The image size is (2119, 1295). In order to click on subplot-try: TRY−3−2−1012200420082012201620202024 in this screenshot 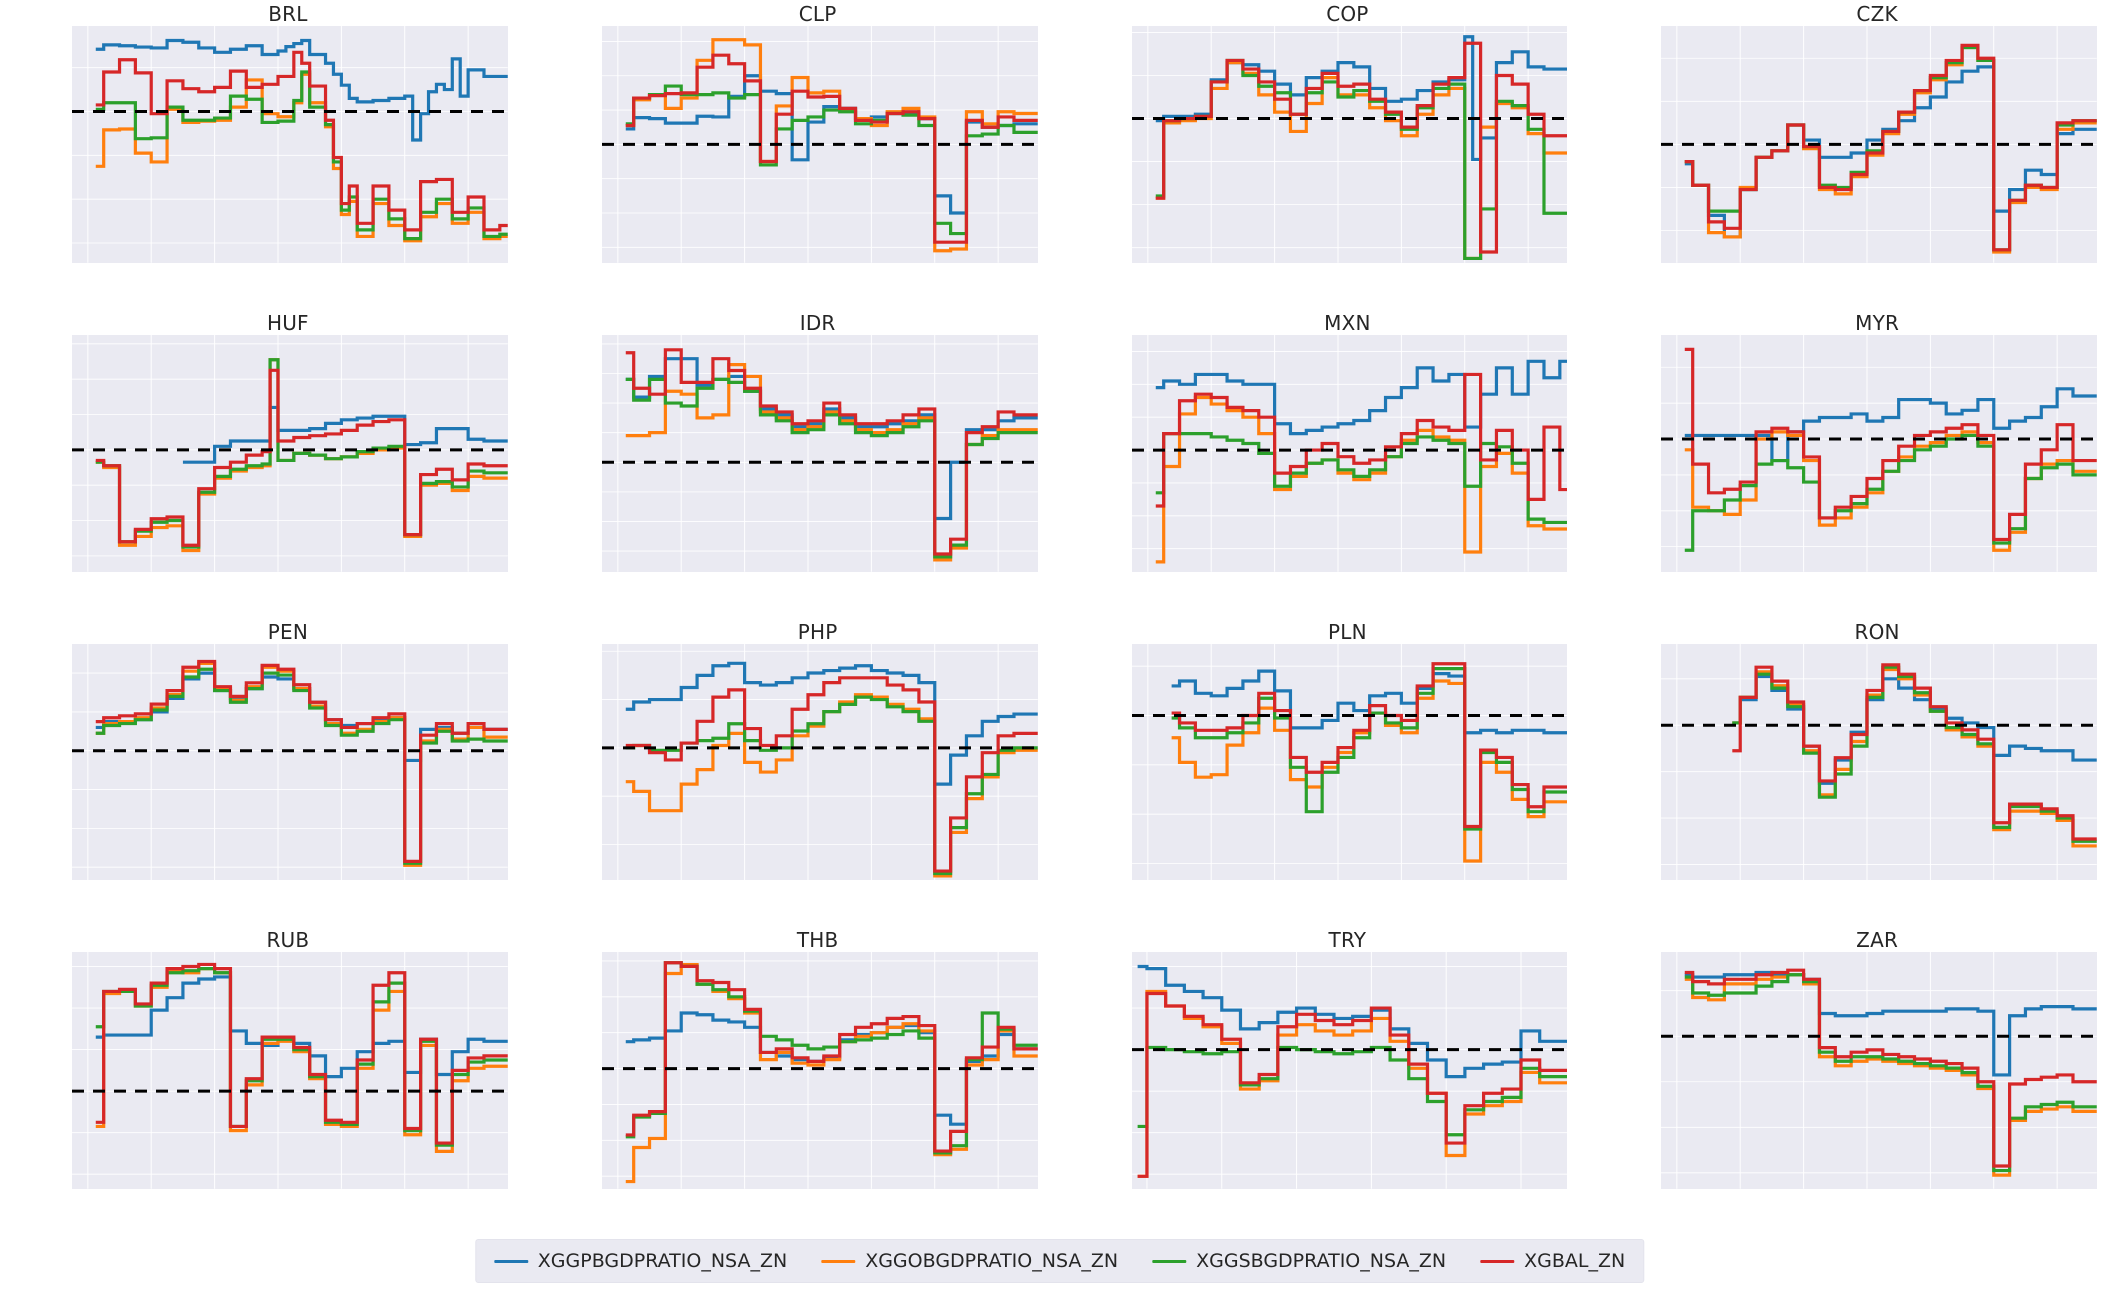, I will do `click(1325, 1080)`.